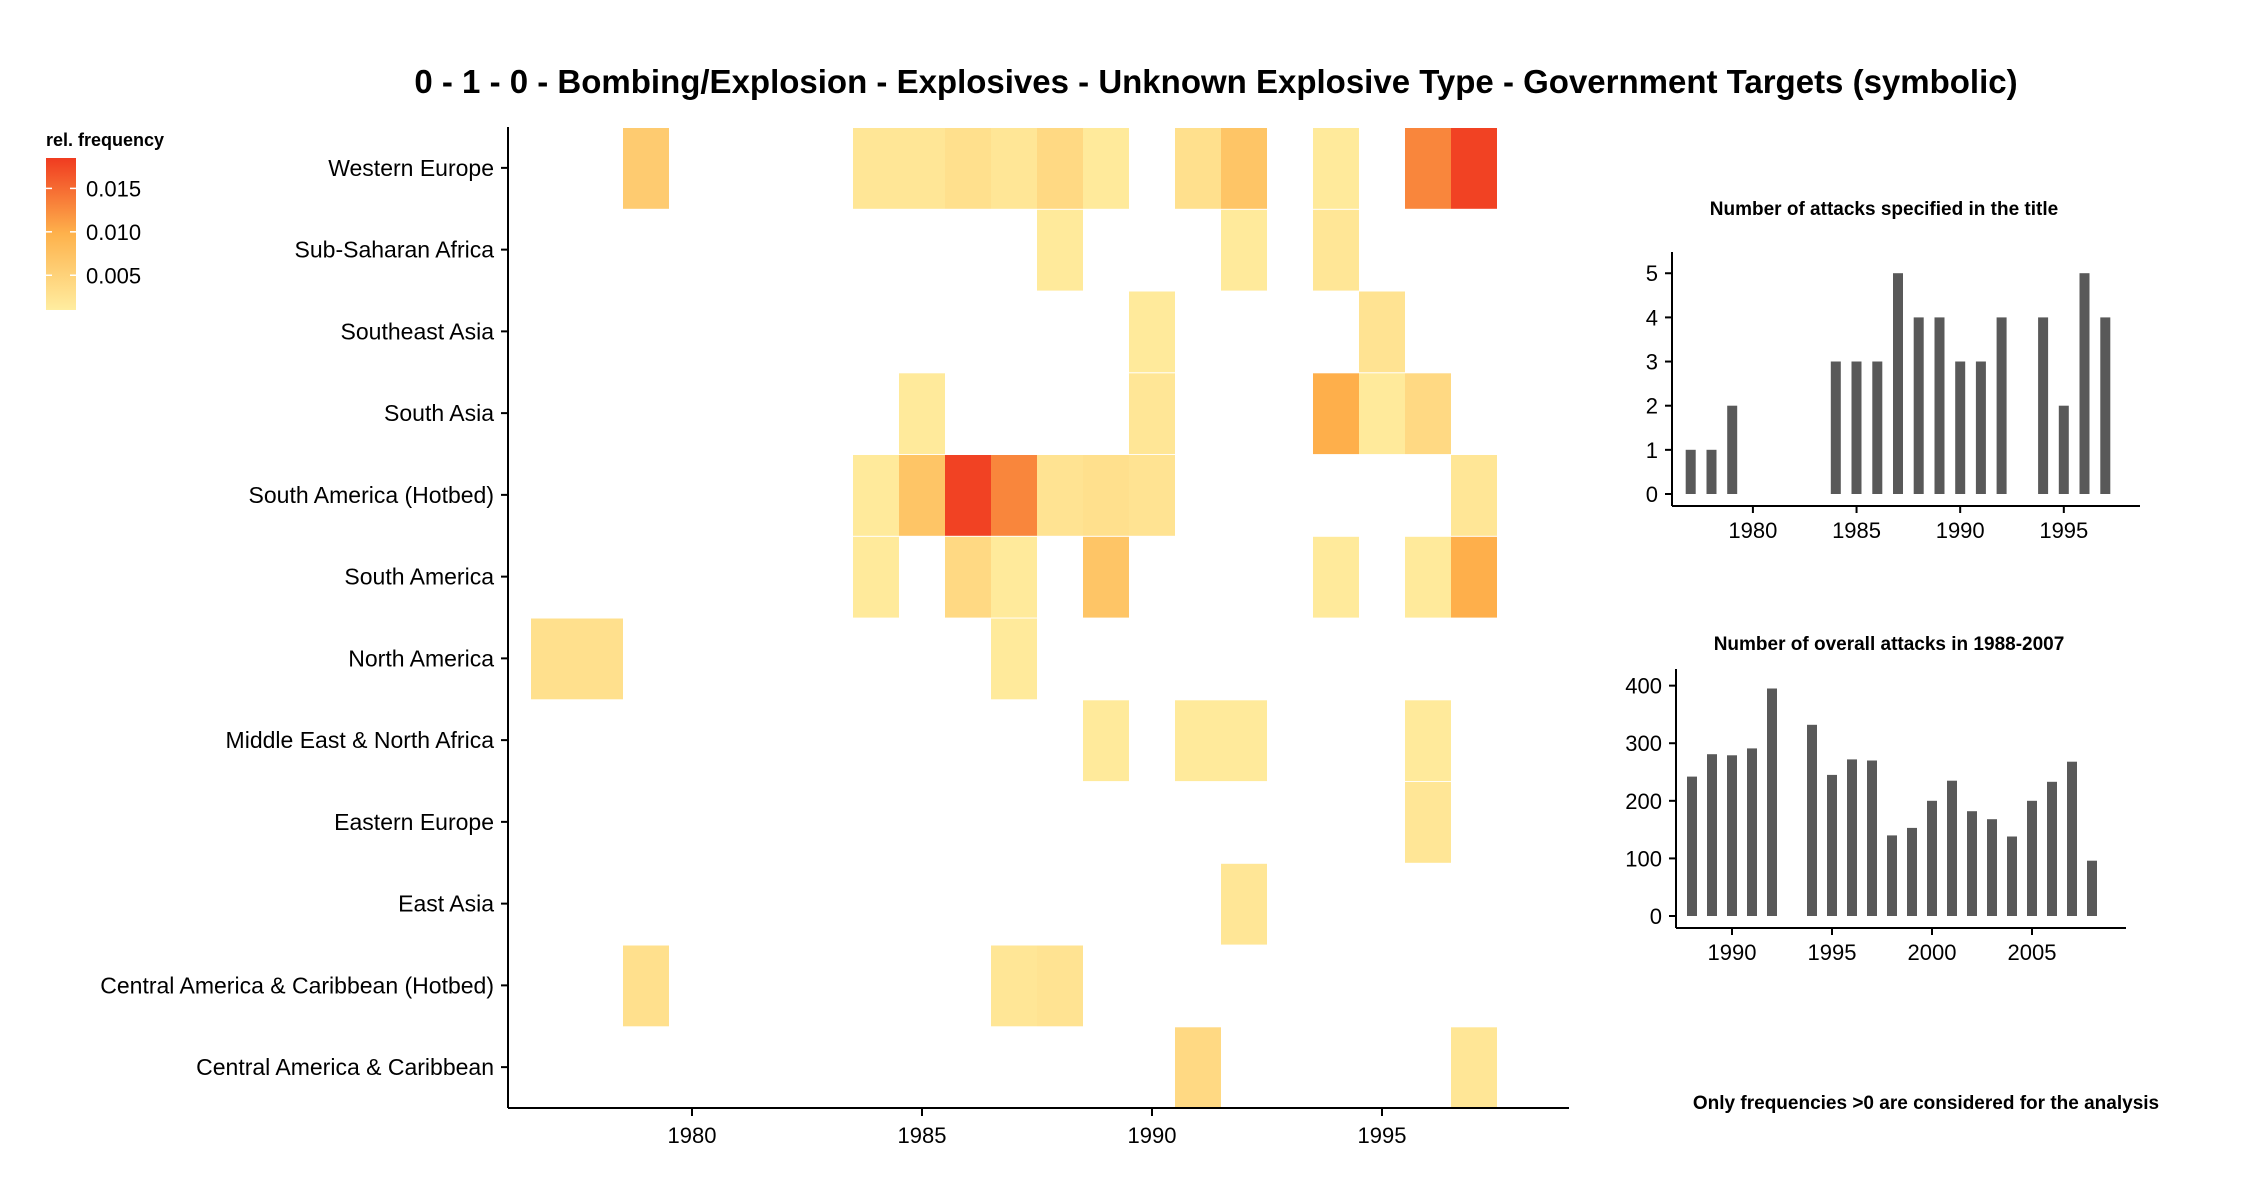  Describe the element at coordinates (1832, 952) in the screenshot. I see `bar-x-tick-label: 1995` at that location.